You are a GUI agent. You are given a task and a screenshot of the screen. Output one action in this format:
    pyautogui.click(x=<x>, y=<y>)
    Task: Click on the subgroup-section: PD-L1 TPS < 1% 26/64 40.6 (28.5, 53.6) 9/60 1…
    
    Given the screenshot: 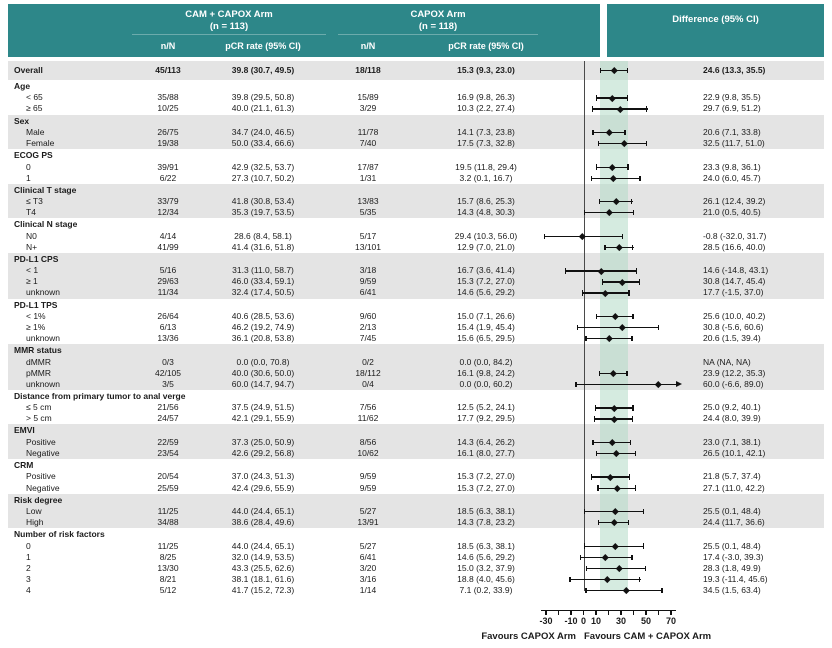 What is the action you would take?
    pyautogui.click(x=416, y=322)
    